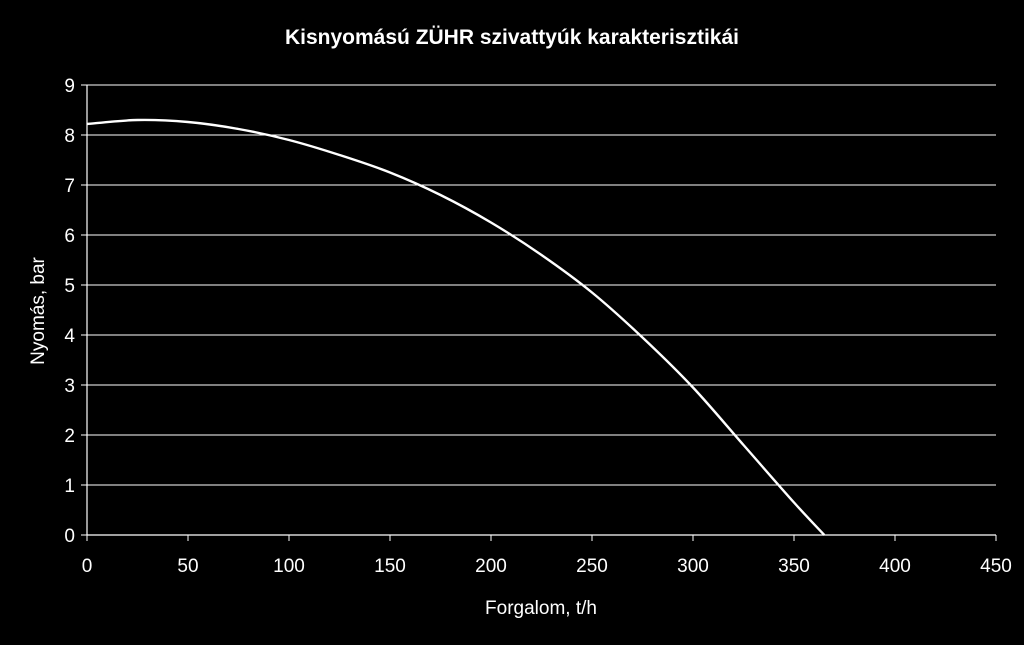 This screenshot has height=645, width=1024. I want to click on x-tick-label: 50, so click(187, 566).